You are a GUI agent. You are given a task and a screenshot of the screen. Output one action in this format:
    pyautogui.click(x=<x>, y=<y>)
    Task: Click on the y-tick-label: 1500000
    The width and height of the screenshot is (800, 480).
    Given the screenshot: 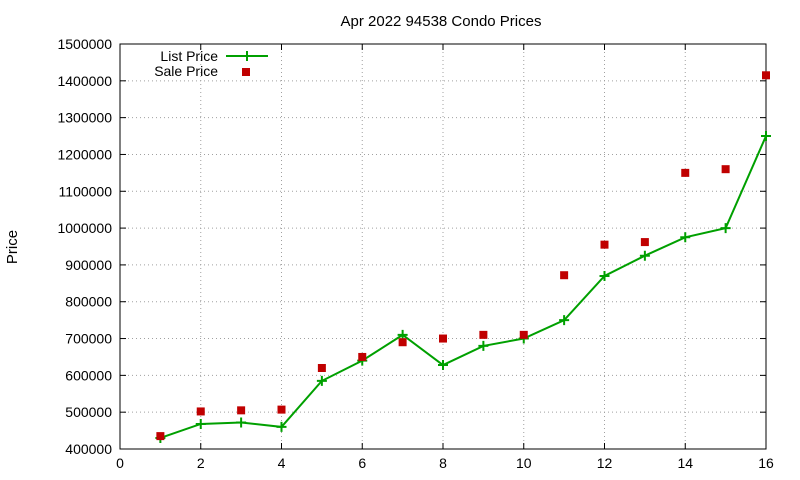 What is the action you would take?
    pyautogui.click(x=84, y=44)
    